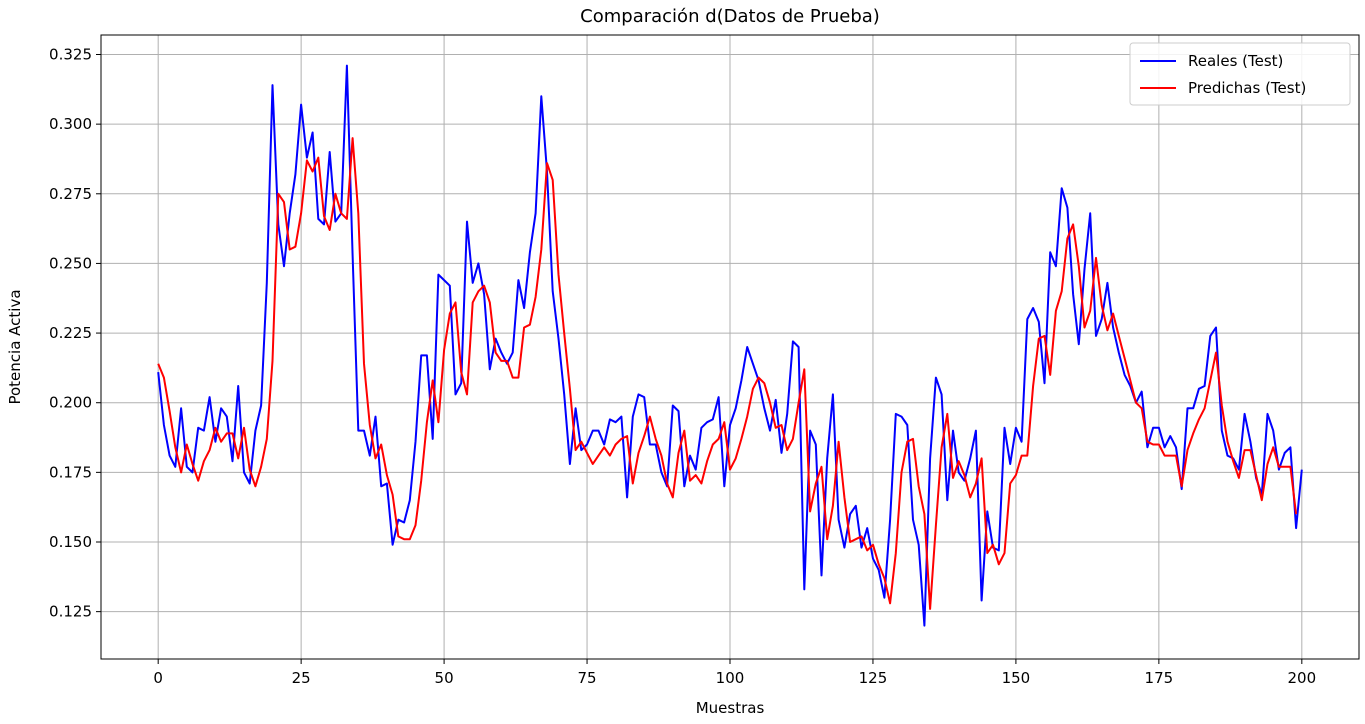 Image resolution: width=1365 pixels, height=724 pixels. Describe the element at coordinates (158, 678) in the screenshot. I see `x-tick-label: 0` at that location.